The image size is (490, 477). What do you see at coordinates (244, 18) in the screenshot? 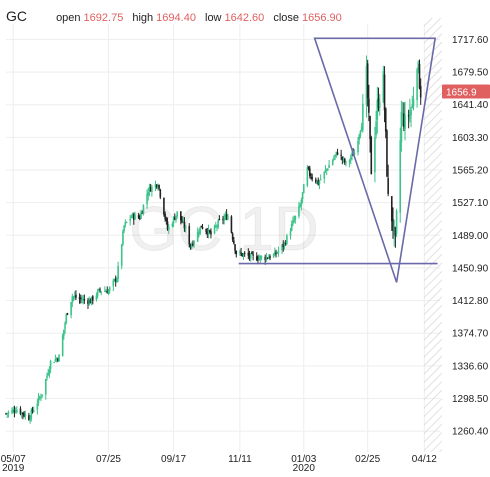
I see `low-value: 1642.60` at bounding box center [244, 18].